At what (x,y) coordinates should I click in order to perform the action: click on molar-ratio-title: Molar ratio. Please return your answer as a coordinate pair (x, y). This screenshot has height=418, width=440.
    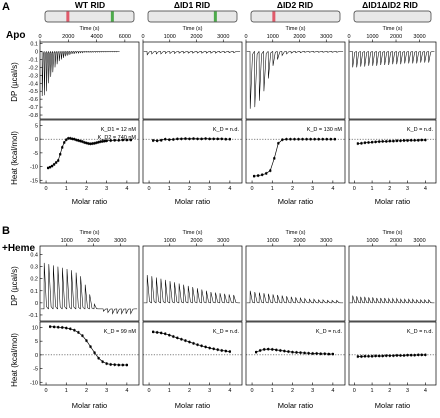
    Looking at the image, I should click on (192, 201).